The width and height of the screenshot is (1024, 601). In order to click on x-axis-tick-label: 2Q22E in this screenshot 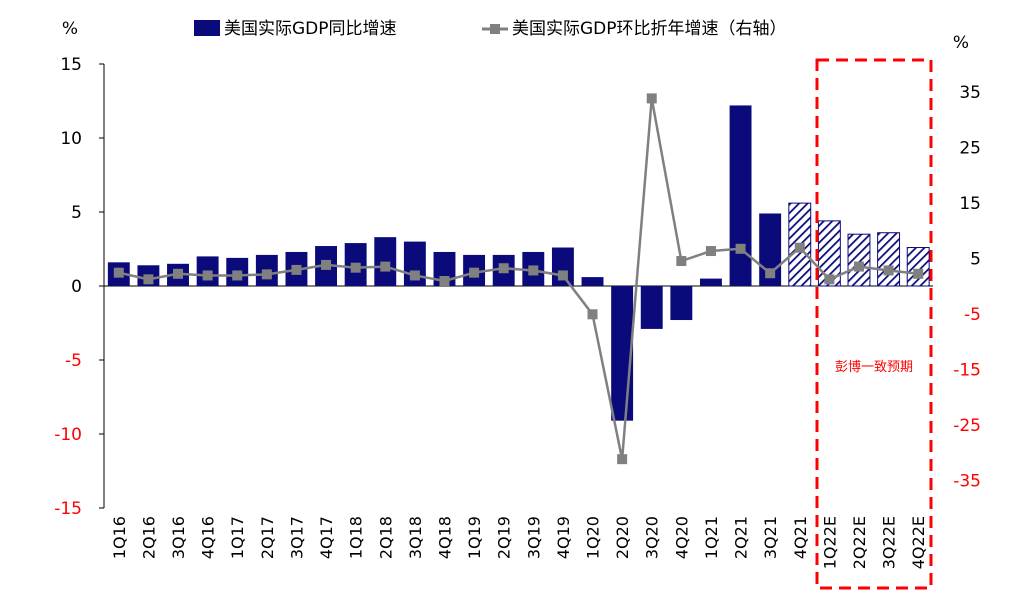, I will do `click(859, 542)`.